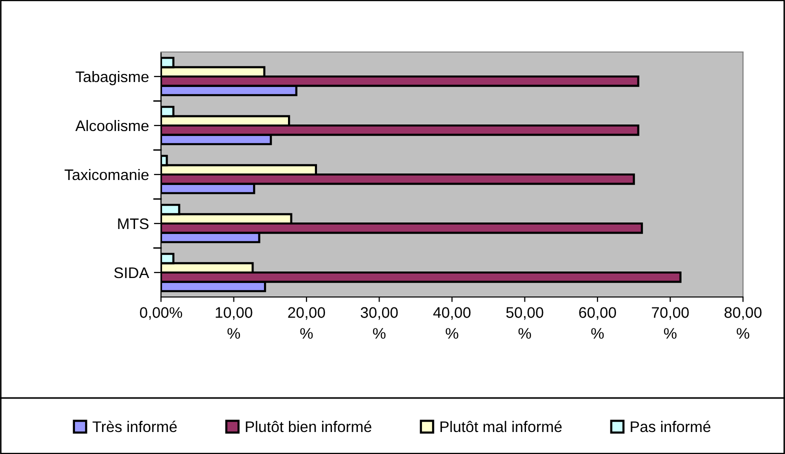 The image size is (785, 454). Describe the element at coordinates (134, 426) in the screenshot. I see `legend-label: Très informé` at that location.